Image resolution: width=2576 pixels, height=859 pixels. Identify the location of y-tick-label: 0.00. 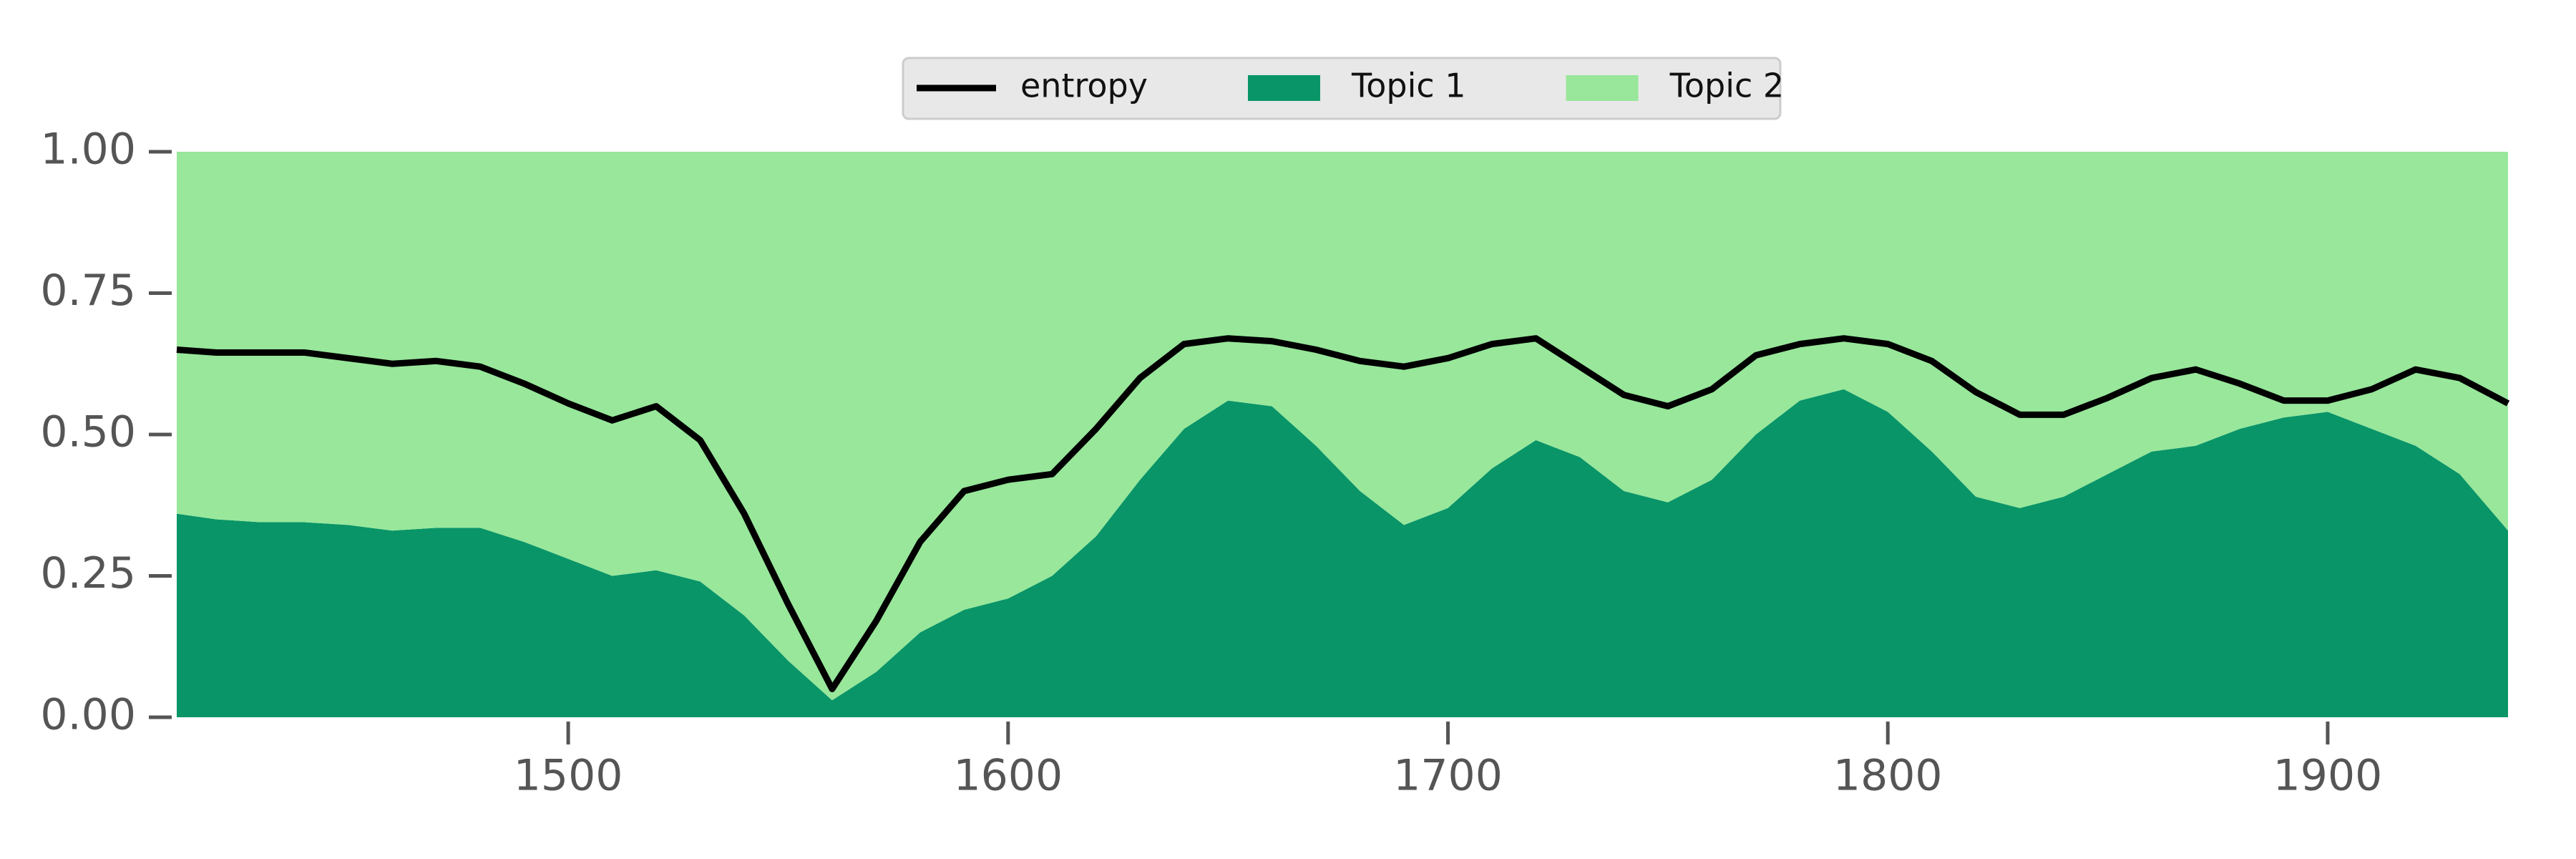
(88, 715).